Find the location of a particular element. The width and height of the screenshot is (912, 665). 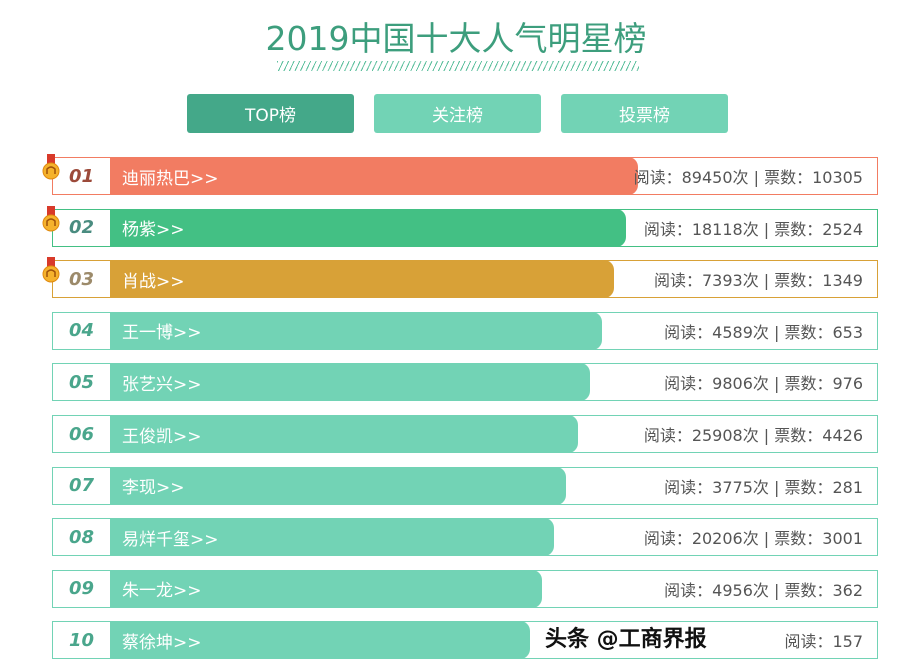

star-name-link: 朱一龙>> is located at coordinates (326, 588).